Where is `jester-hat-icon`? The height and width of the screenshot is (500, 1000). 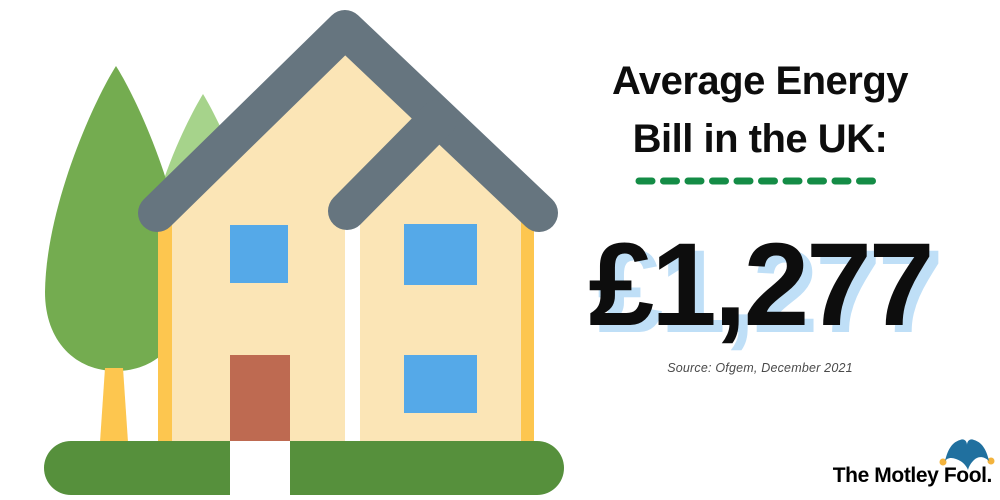
jester-hat-icon is located at coordinates (967, 454).